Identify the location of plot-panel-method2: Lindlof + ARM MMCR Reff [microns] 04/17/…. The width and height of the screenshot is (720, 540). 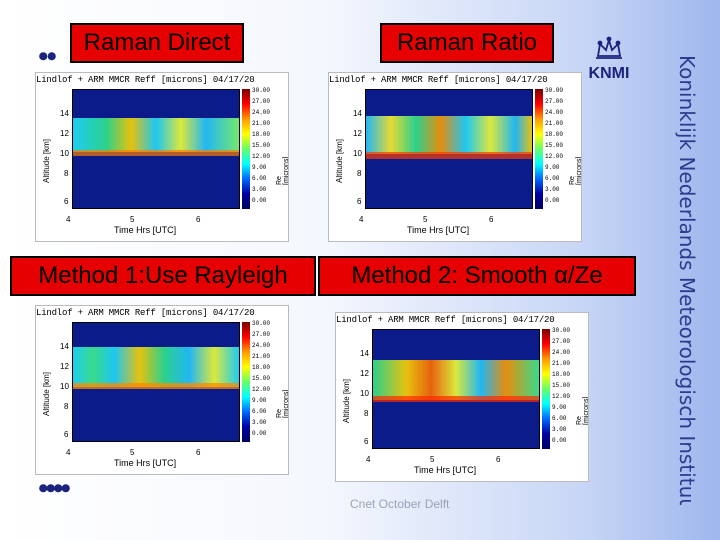
(462, 397).